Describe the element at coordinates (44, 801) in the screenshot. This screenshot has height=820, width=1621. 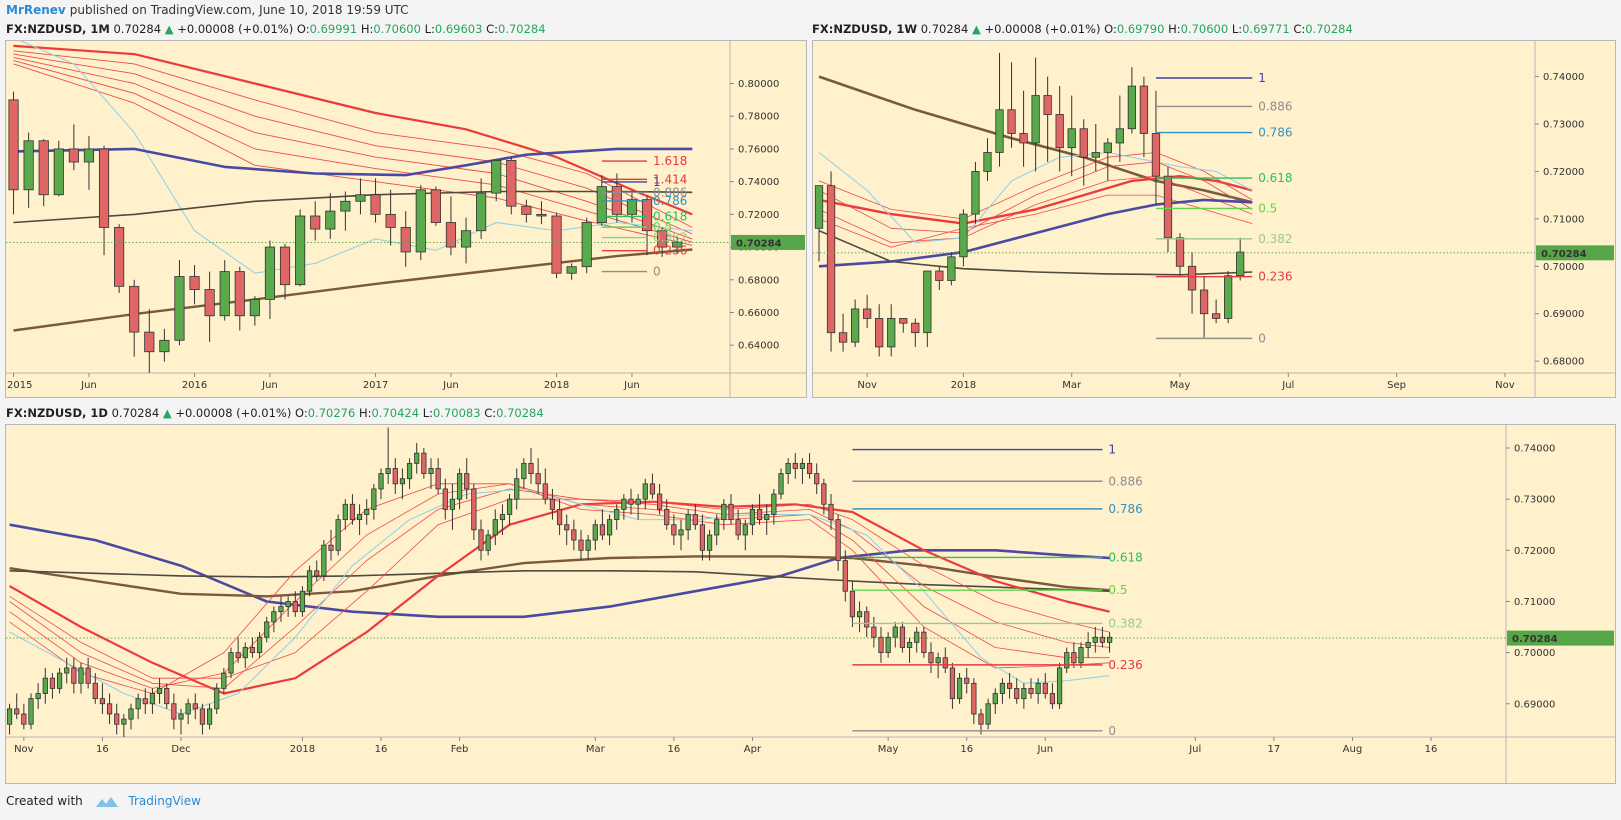
I see `created-with-label: Created with` at that location.